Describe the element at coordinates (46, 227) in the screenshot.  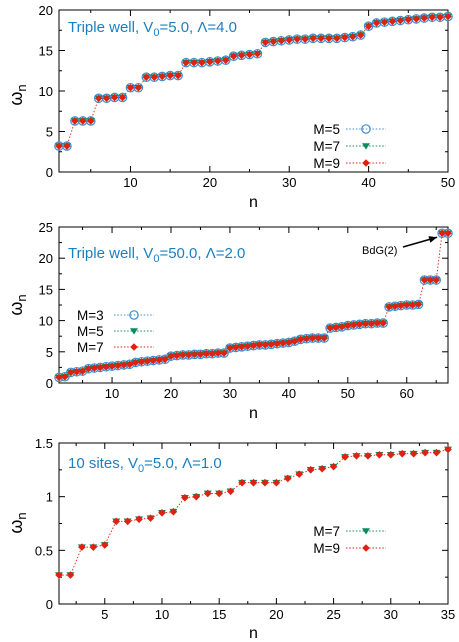
I see `y-tick-label: 25` at that location.